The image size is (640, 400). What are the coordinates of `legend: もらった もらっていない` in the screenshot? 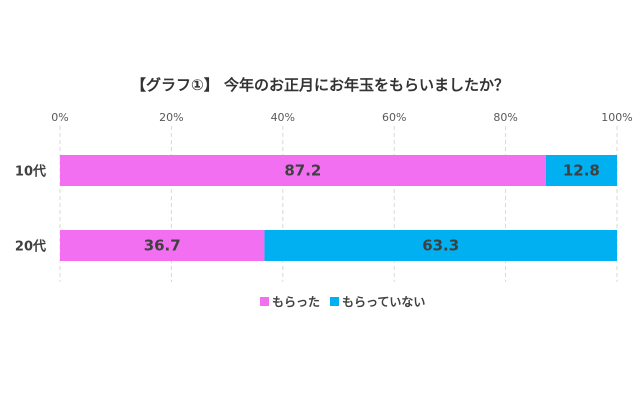 It's located at (342, 302).